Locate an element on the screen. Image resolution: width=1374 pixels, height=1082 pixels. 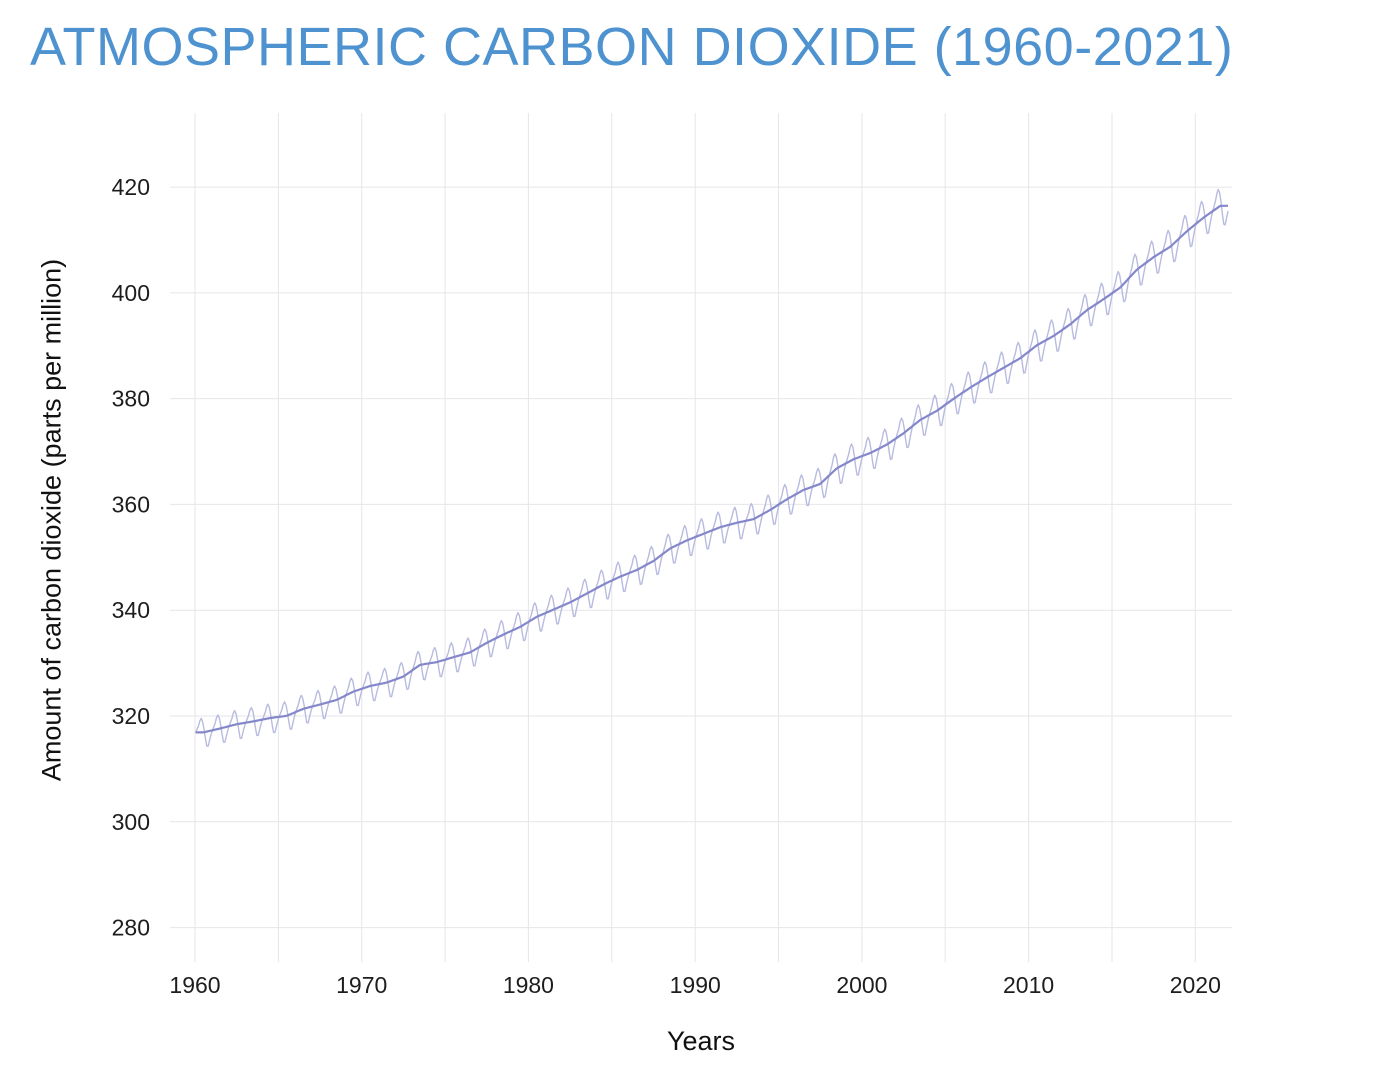
y-tick-label: 280 is located at coordinates (131, 928).